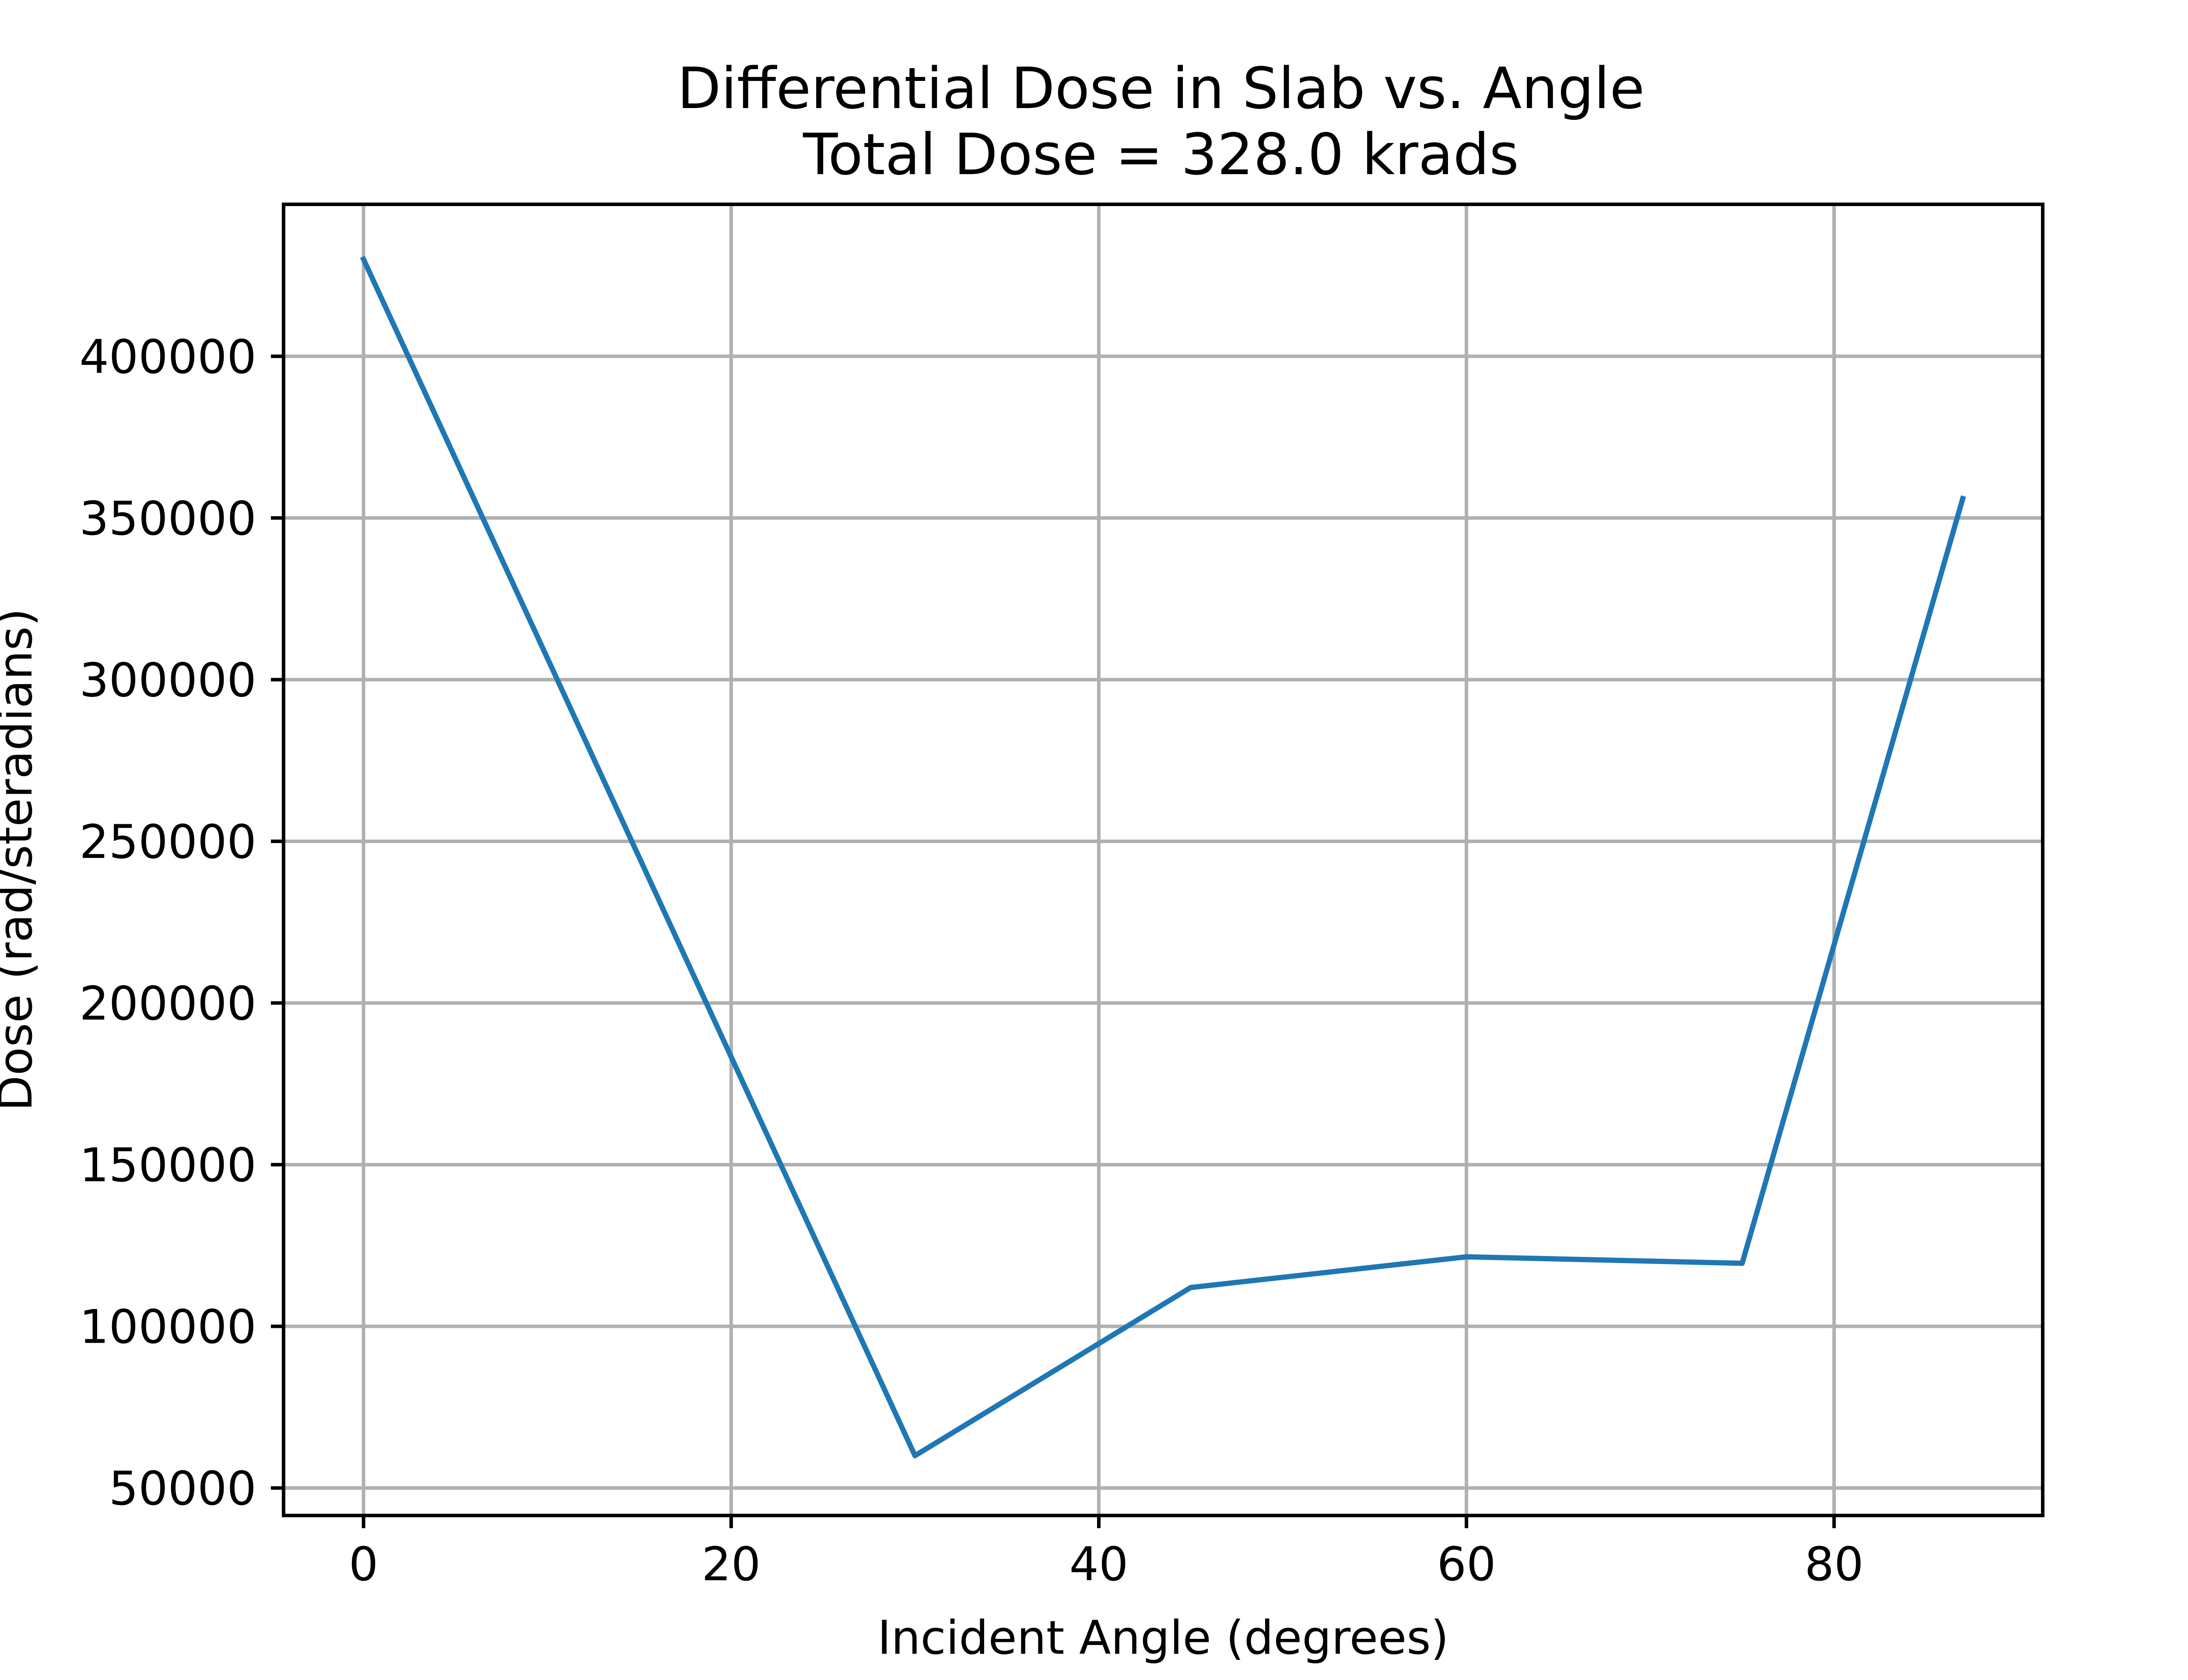  I want to click on y-tick-label: 100000, so click(167, 1327).